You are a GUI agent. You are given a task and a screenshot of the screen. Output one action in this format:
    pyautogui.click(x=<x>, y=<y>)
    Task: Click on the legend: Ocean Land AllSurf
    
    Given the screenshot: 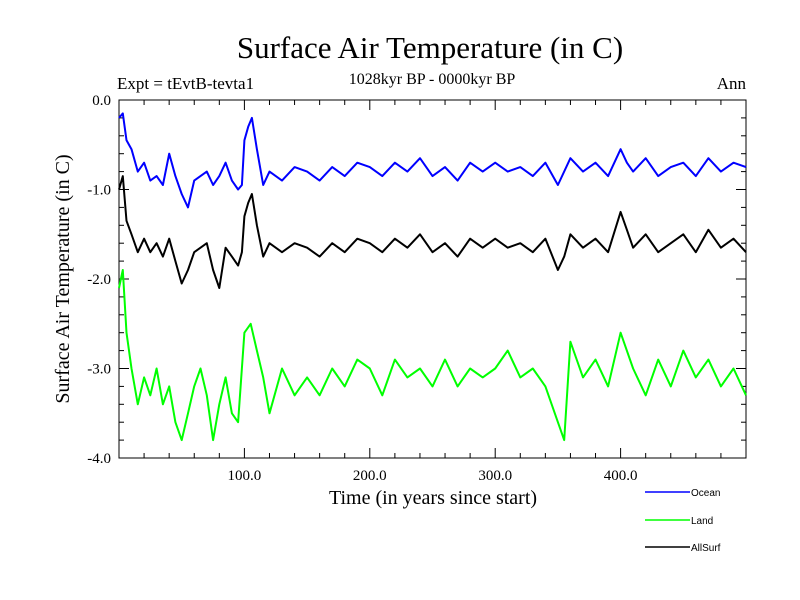 What is the action you would take?
    pyautogui.click(x=683, y=521)
    